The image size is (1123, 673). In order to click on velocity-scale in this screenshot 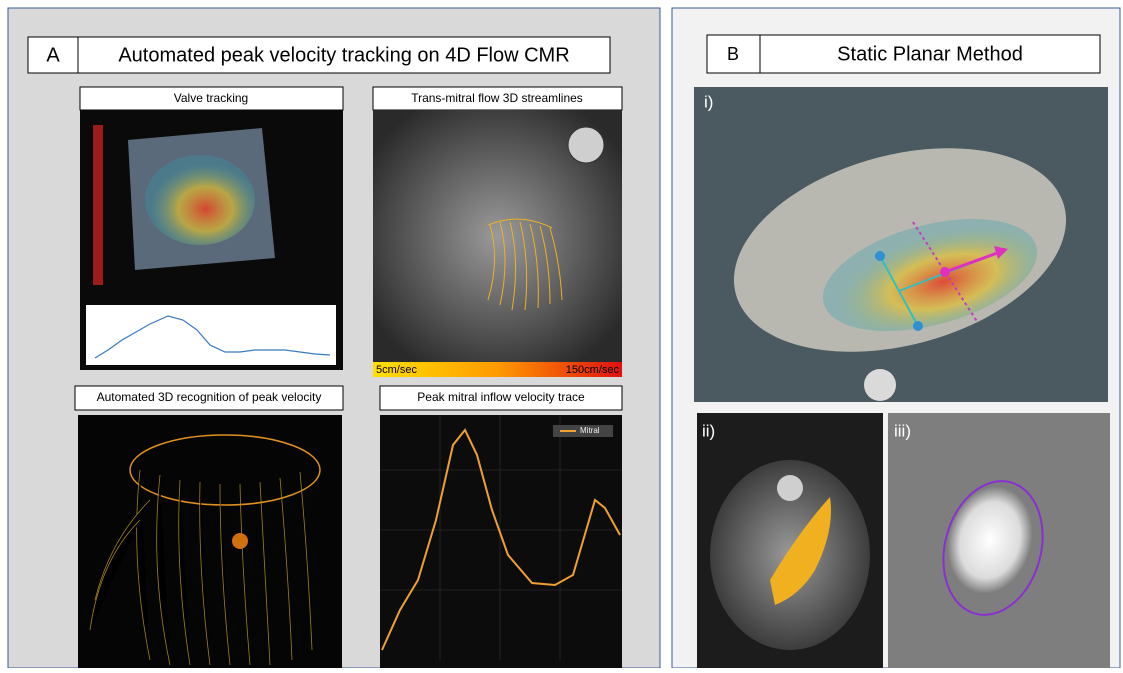, I will do `click(497, 369)`.